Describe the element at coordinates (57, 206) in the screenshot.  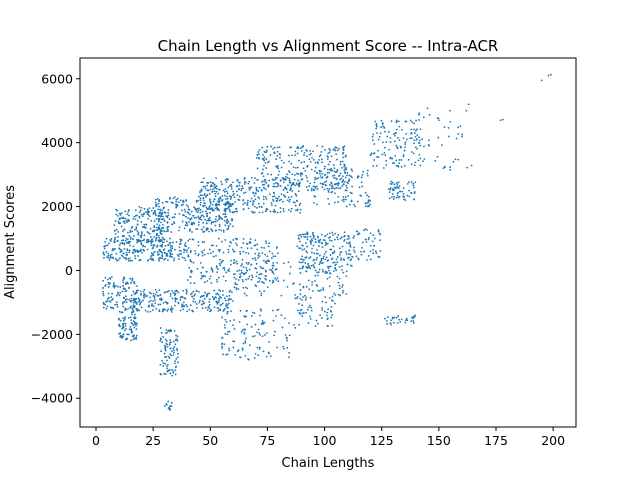
I see `y-tick-label: 2000` at that location.